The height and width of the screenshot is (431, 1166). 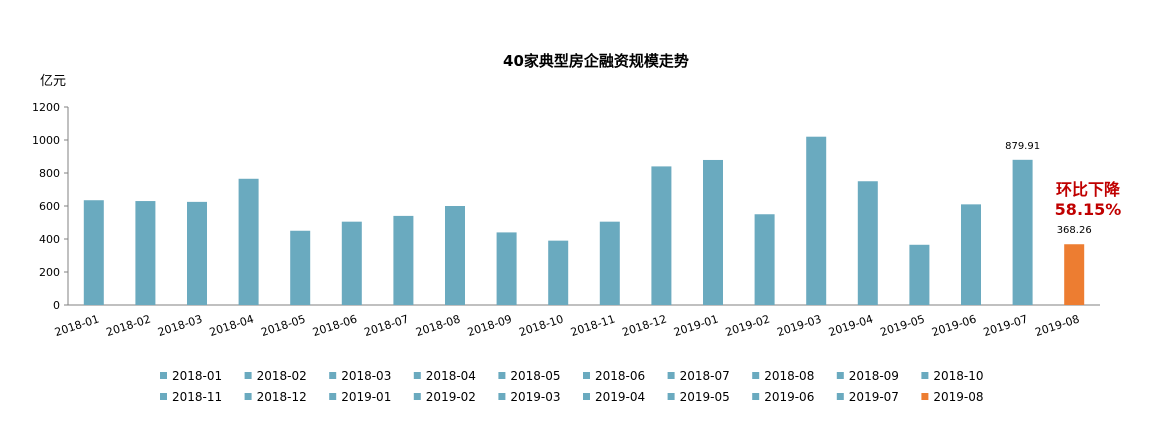 I want to click on legend-item: 2019-03, so click(x=529, y=397).